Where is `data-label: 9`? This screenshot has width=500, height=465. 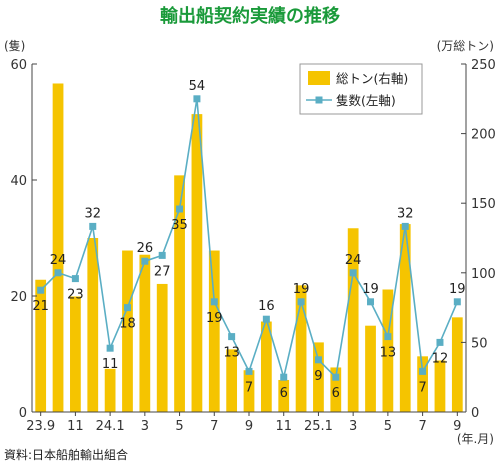
data-label: 9 is located at coordinates (318, 376).